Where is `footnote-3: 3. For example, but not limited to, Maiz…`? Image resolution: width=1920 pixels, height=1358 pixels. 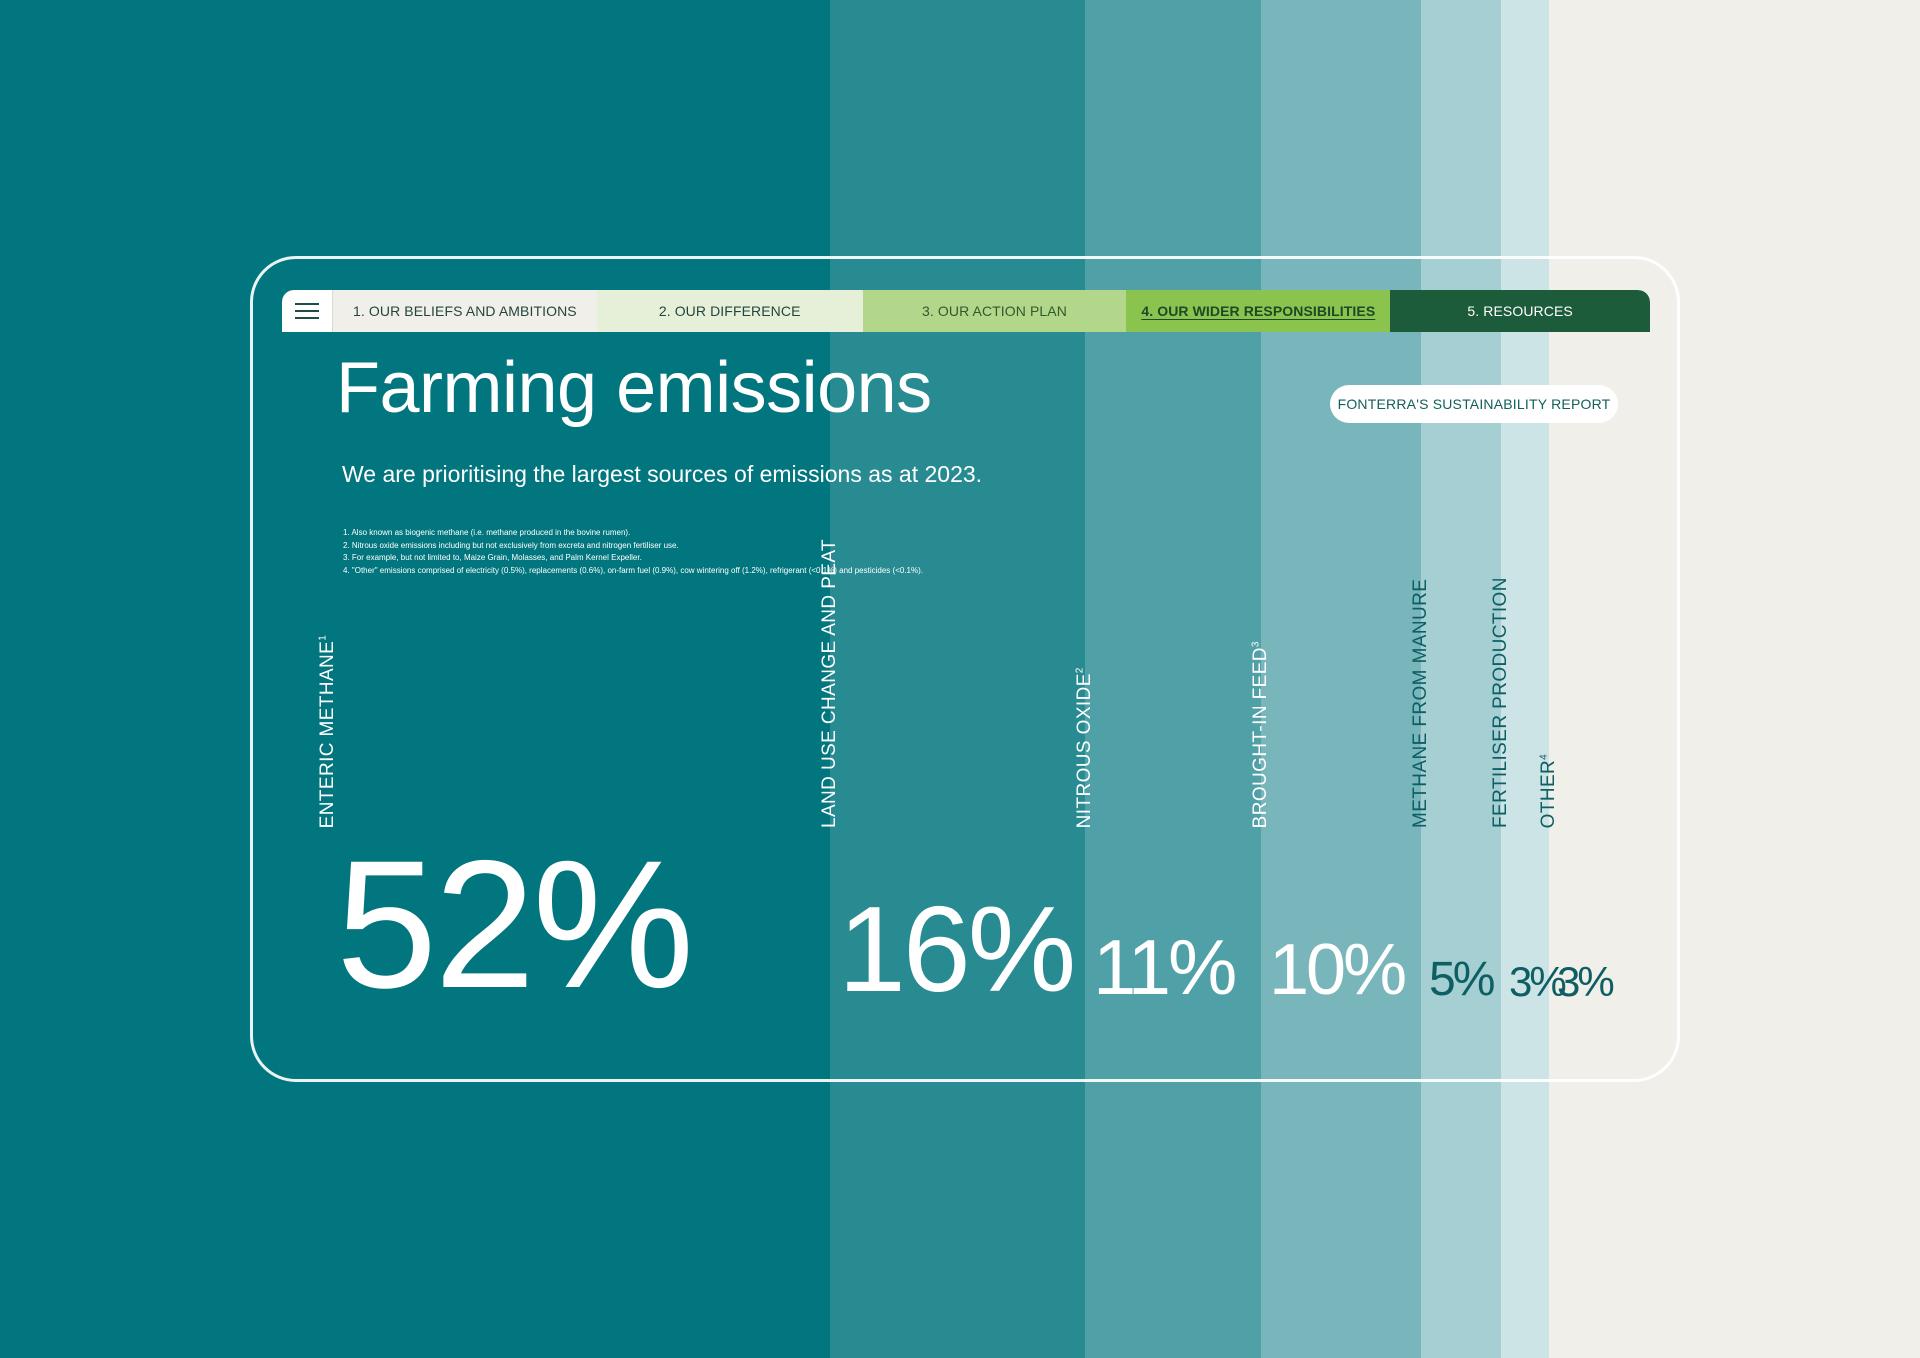 footnote-3: 3. For example, but not limited to, Maiz… is located at coordinates (492, 557).